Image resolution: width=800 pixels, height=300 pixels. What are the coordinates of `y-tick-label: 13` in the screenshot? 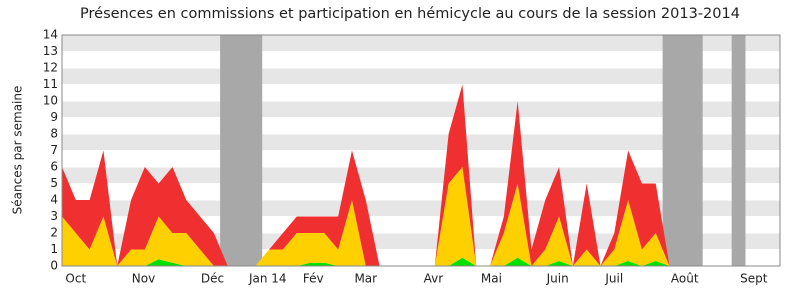 It's located at (50, 51).